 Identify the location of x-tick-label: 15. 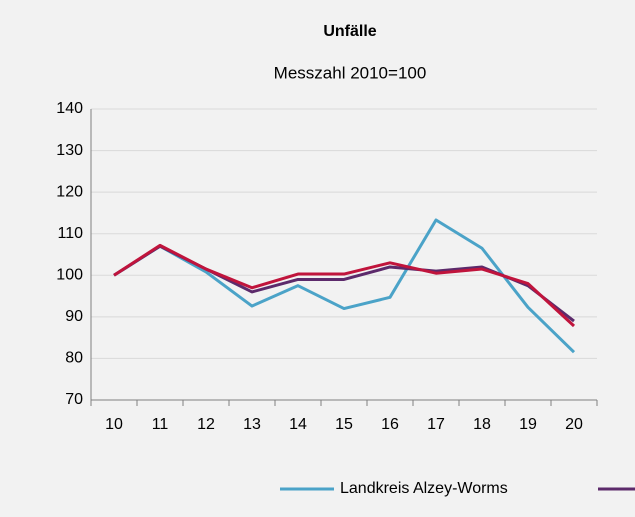
(344, 424).